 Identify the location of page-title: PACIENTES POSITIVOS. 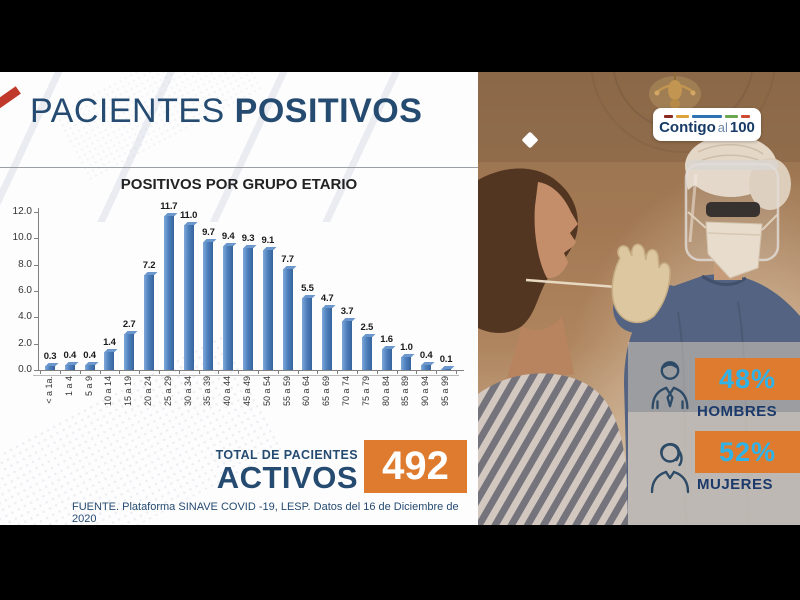
(226, 111).